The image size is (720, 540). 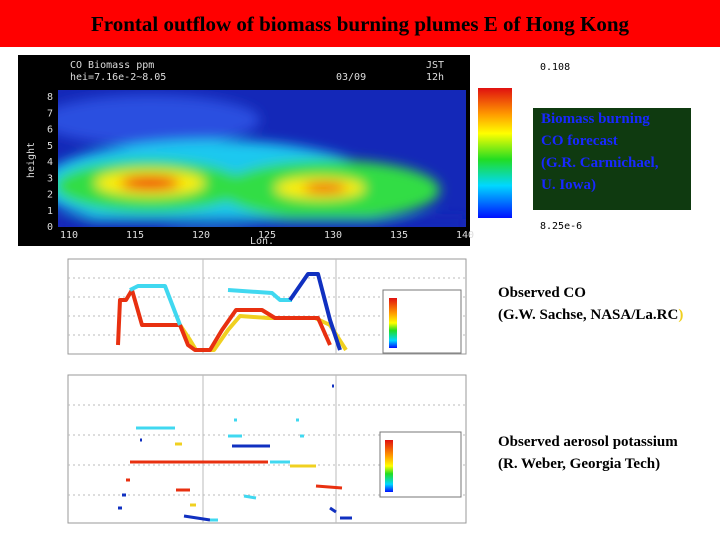 What do you see at coordinates (579, 141) in the screenshot?
I see `caption-line: CO forecast` at bounding box center [579, 141].